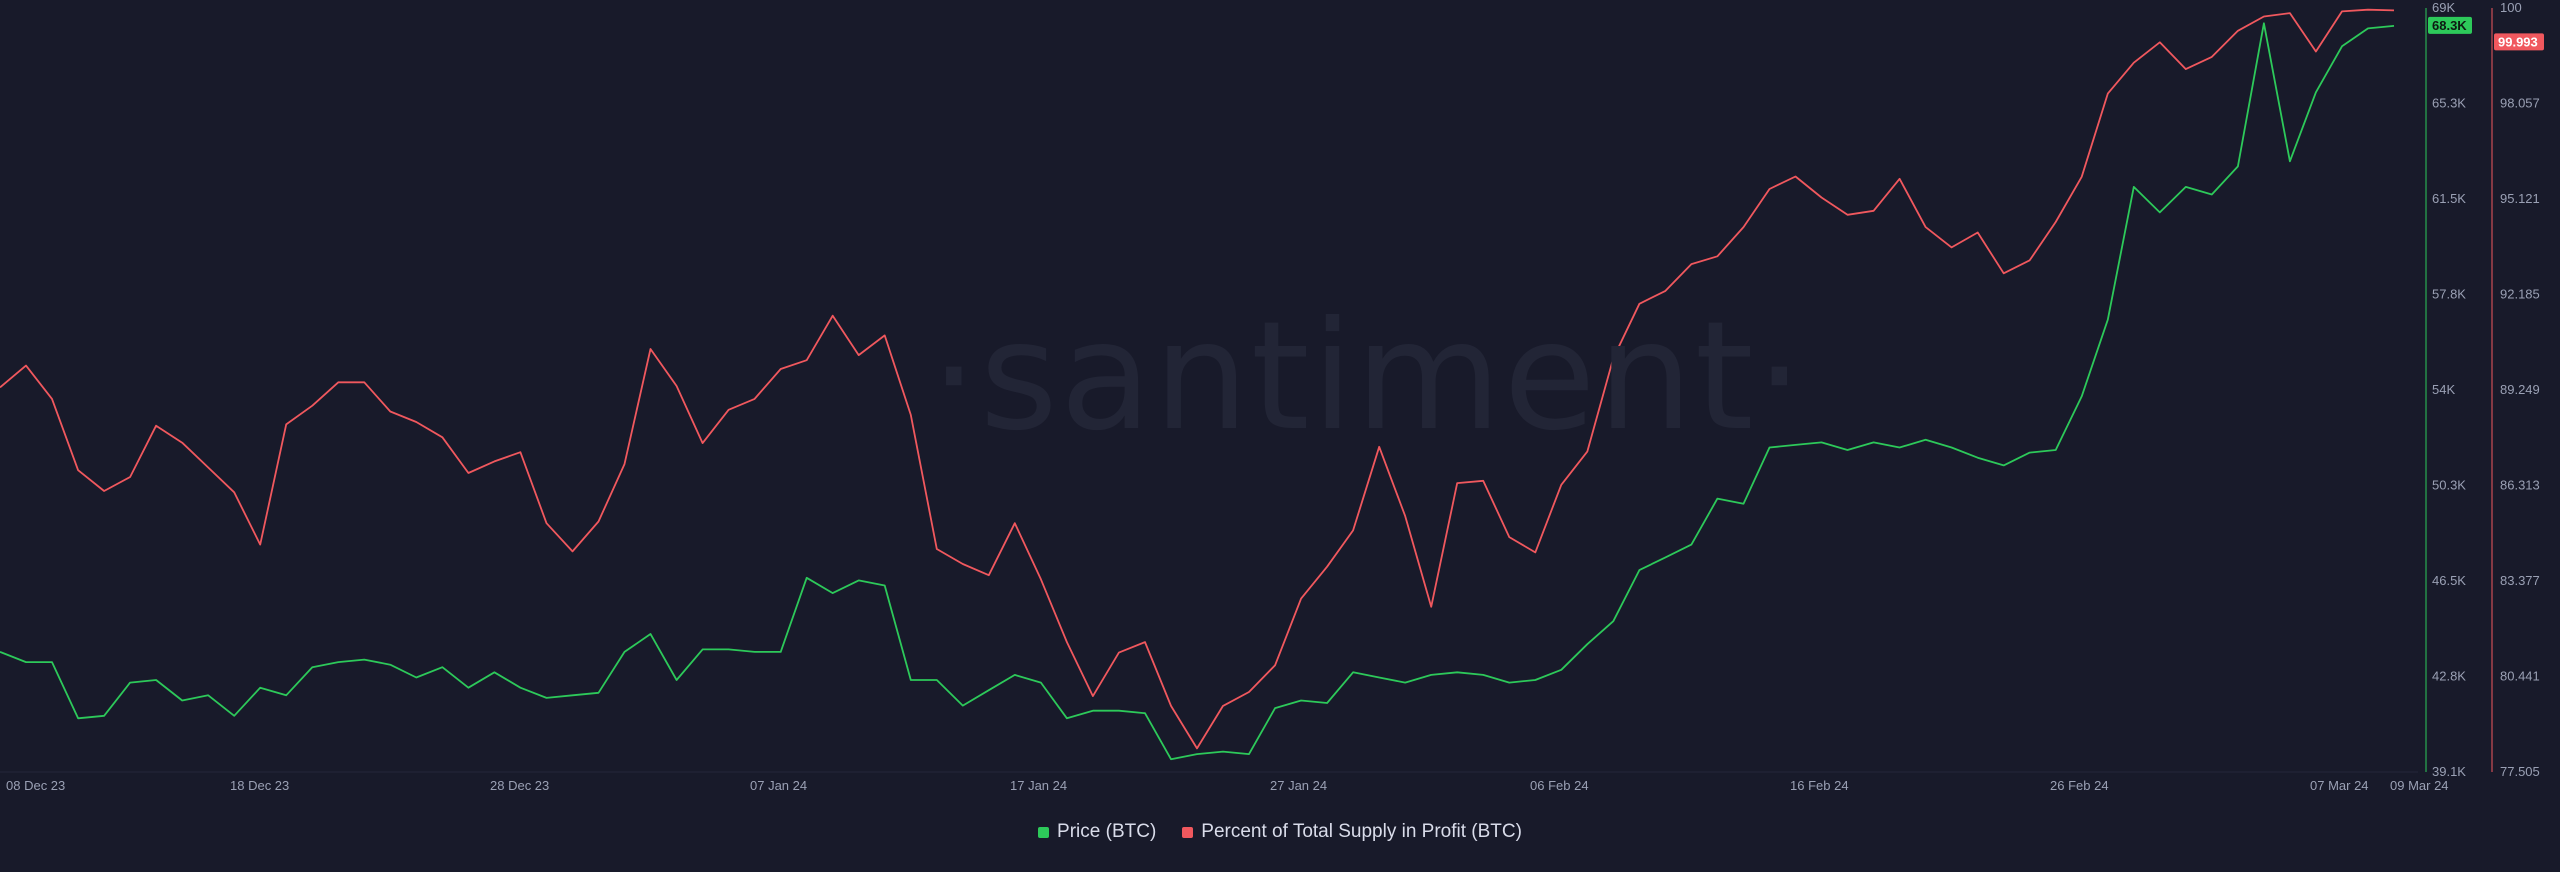 This screenshot has width=2560, height=872. Describe the element at coordinates (35, 785) in the screenshot. I see `x-axis-tick-label: 08 Dec 23` at that location.